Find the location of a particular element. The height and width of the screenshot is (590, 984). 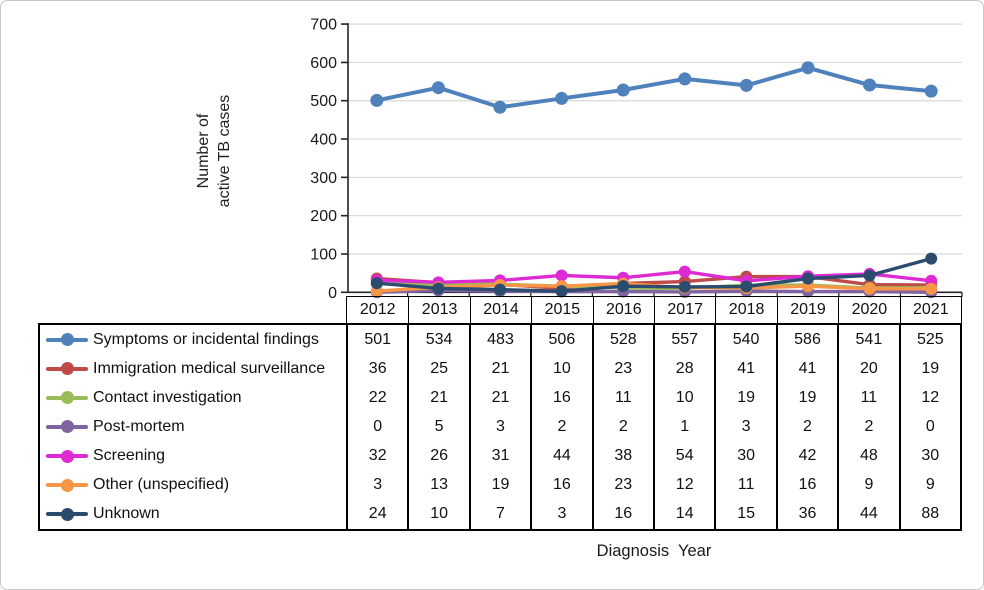

table-cell-symptoms-or-incidental-findings-2020: 541 is located at coordinates (867, 340).